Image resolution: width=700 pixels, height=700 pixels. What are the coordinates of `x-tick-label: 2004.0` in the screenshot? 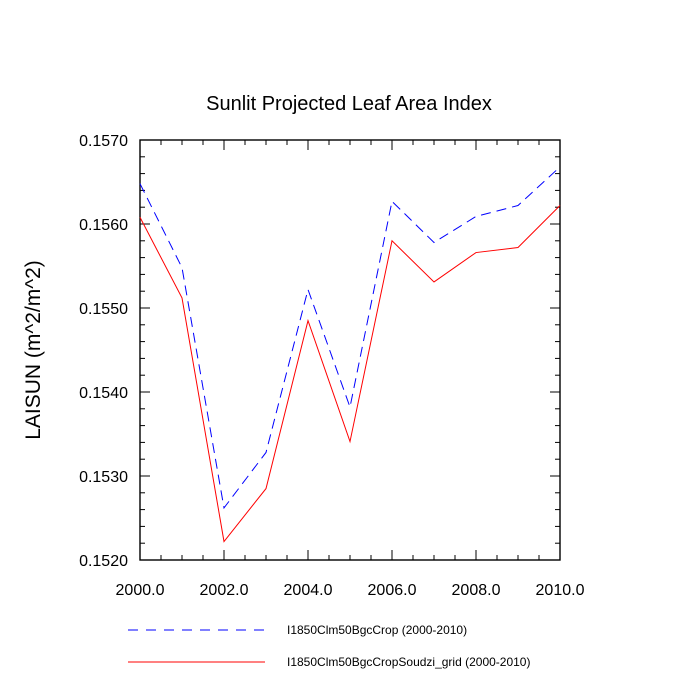 It's located at (308, 590).